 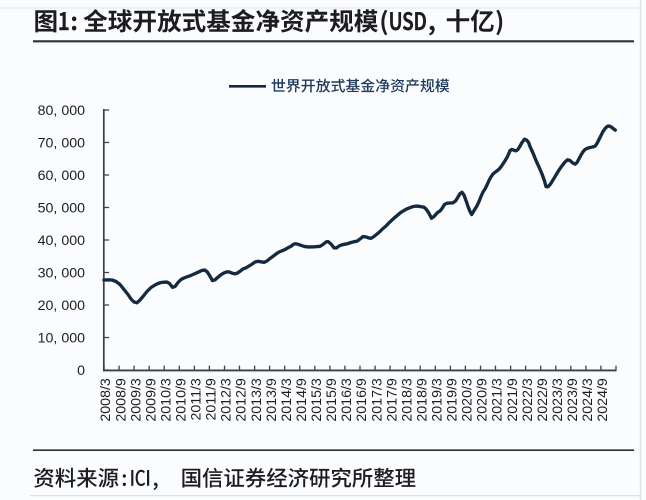 What do you see at coordinates (151, 400) in the screenshot?
I see `svg-text: 2009/9` at bounding box center [151, 400].